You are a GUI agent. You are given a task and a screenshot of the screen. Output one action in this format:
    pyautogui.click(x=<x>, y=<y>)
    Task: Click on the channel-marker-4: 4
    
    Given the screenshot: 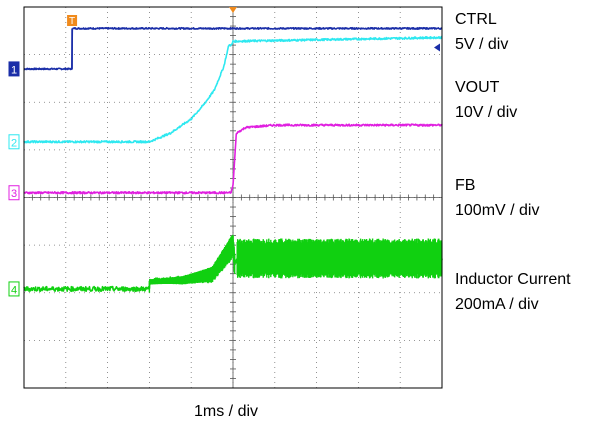 What is the action you would take?
    pyautogui.click(x=14, y=289)
    